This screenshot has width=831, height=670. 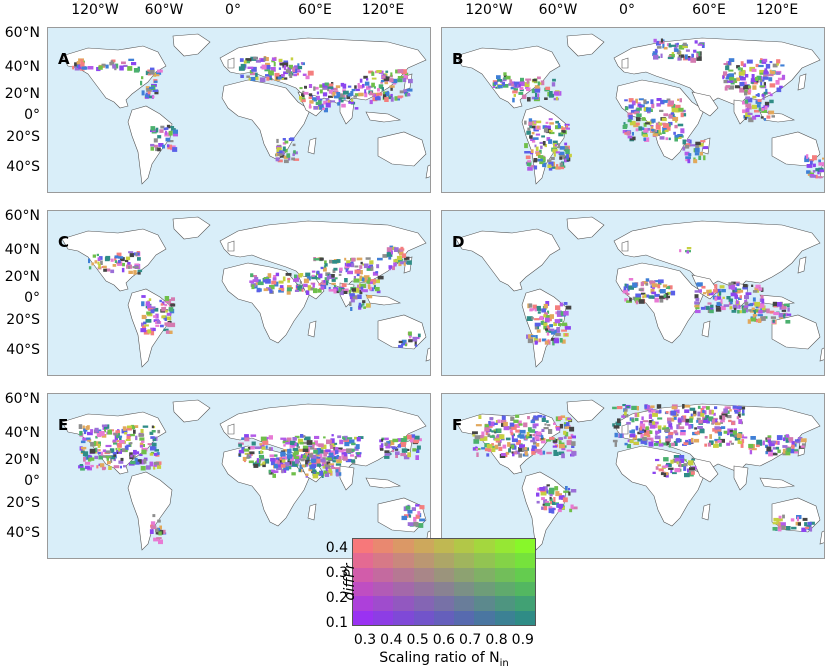 I want to click on latitude-label: 60°N, so click(x=22, y=216).